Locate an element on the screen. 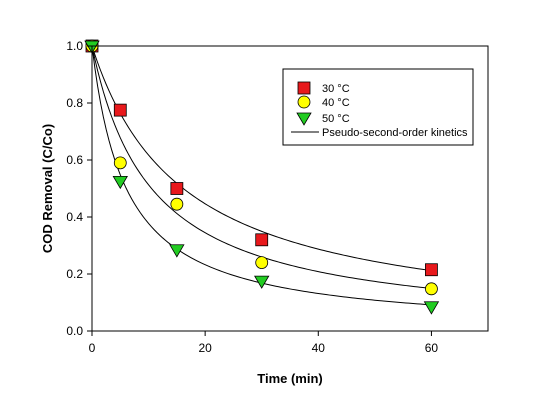  legend-marker-circle is located at coordinates (304, 102).